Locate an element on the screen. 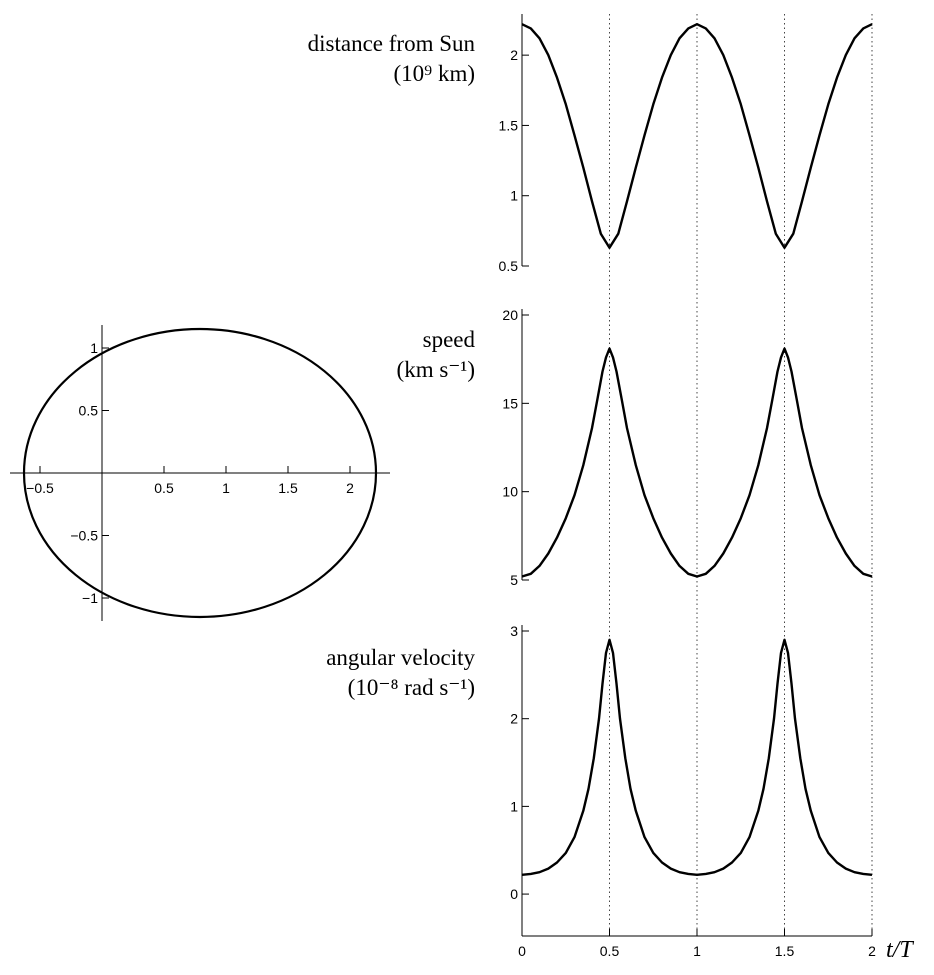 The height and width of the screenshot is (975, 934). orbit-y-tick-label: 0.5 is located at coordinates (89, 411).